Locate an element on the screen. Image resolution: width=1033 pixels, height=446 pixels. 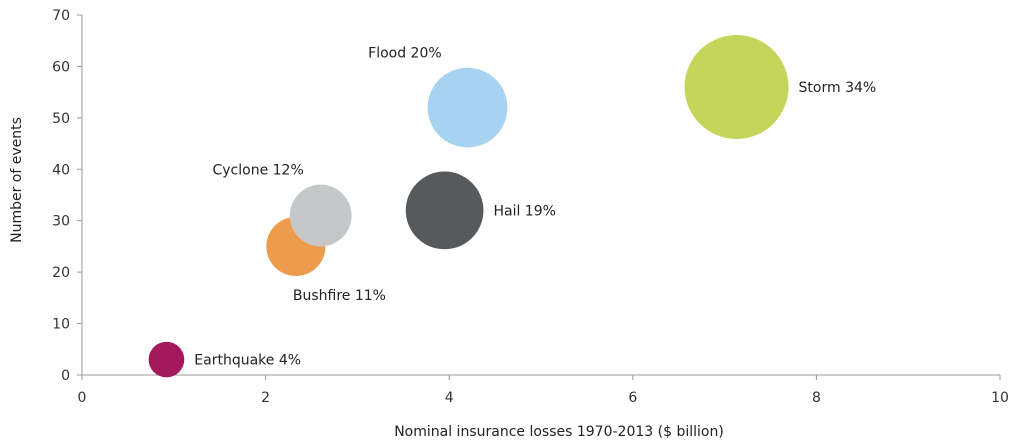
y-tick-label: 0 is located at coordinates (65, 376).